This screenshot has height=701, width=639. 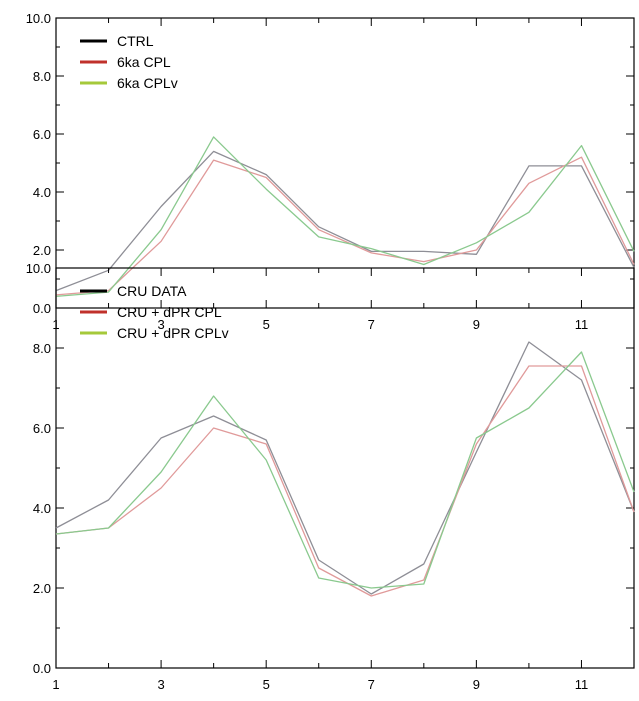 I want to click on legend-label: CRU + dPR CPLv, so click(x=173, y=333).